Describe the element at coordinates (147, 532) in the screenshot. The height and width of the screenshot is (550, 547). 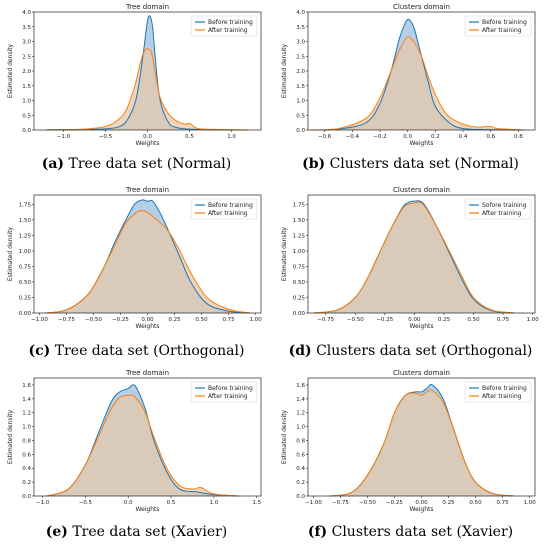
I see `caption-text-e: Tree data set (Xavier)` at that location.